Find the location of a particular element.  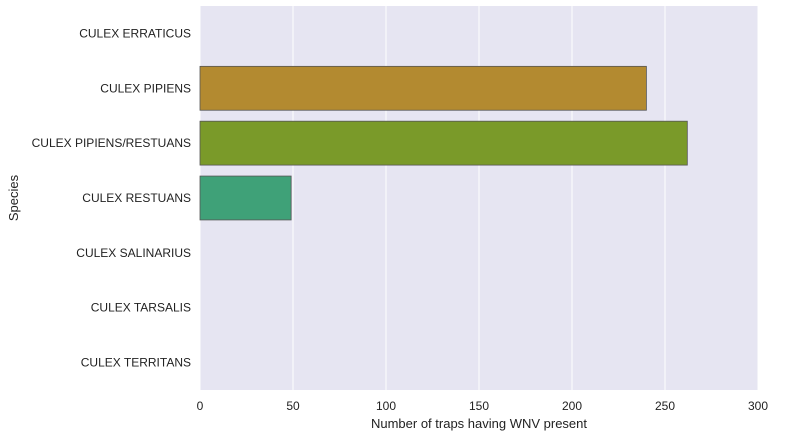

y-tick-label: CULEX RESTUANS is located at coordinates (136, 198).